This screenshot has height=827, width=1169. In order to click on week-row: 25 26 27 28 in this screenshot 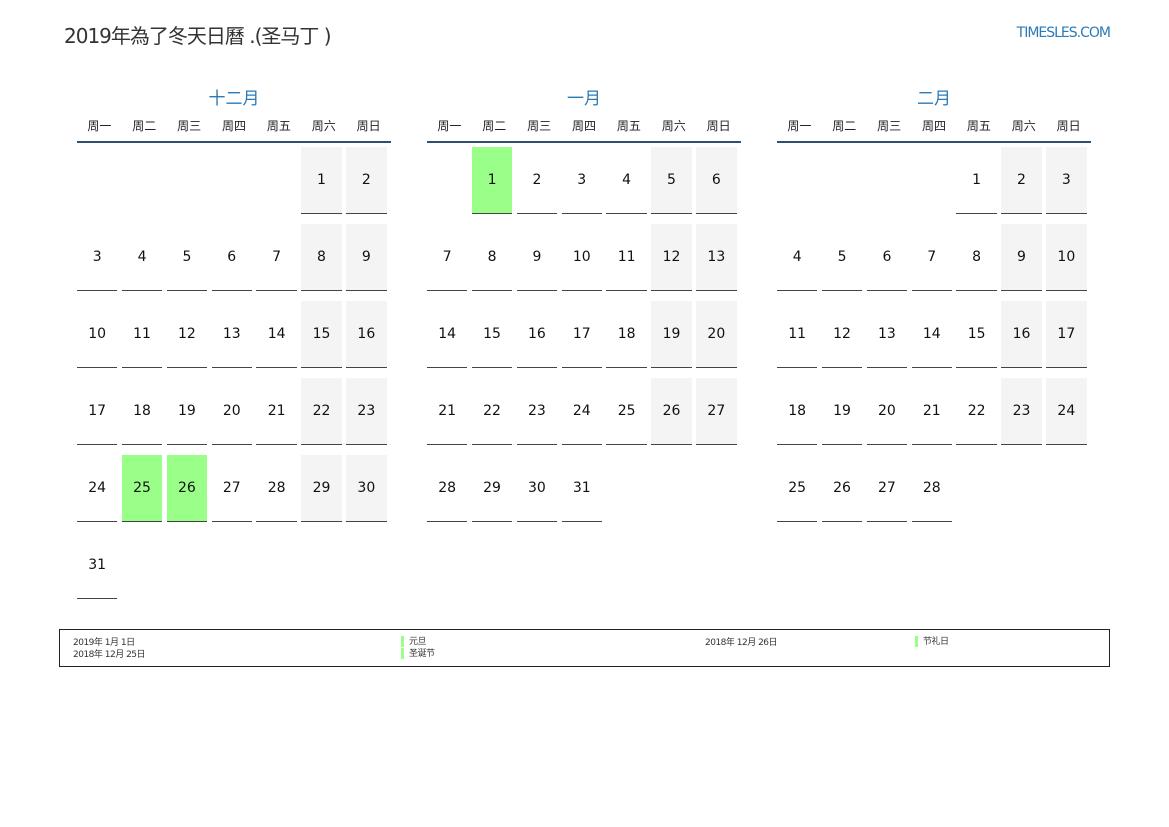, I will do `click(934, 491)`.